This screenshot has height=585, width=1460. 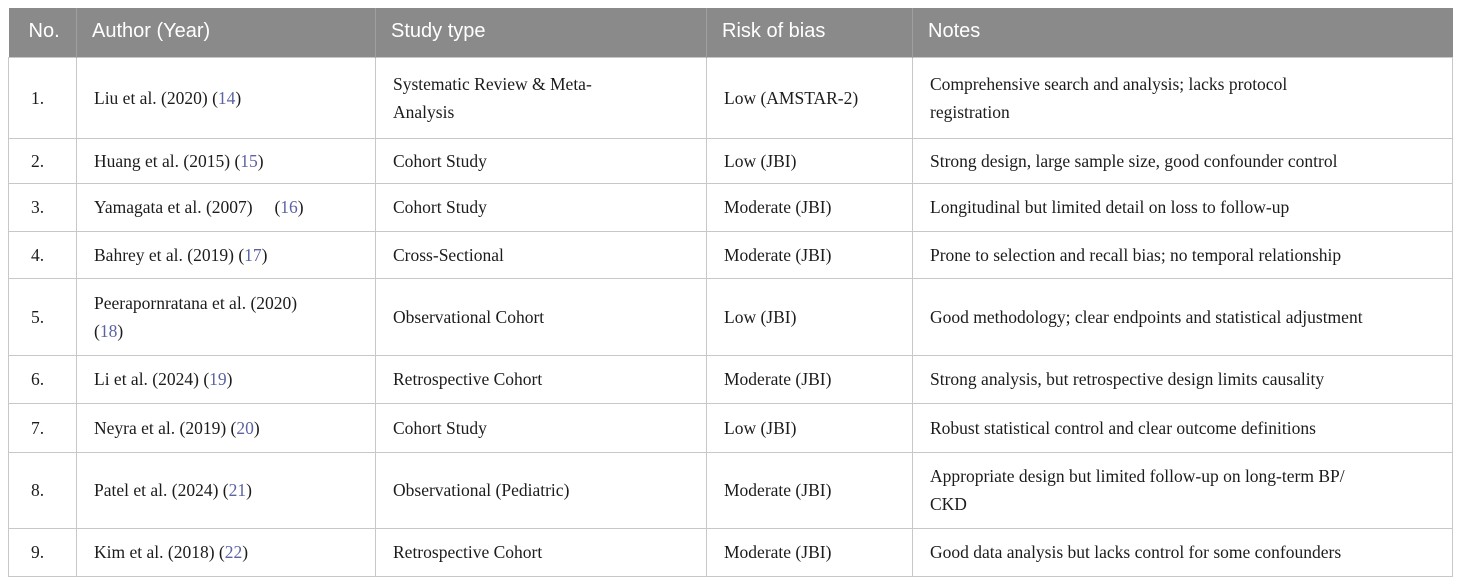 I want to click on cell-study-type: Observational (Pediatric), so click(x=541, y=490).